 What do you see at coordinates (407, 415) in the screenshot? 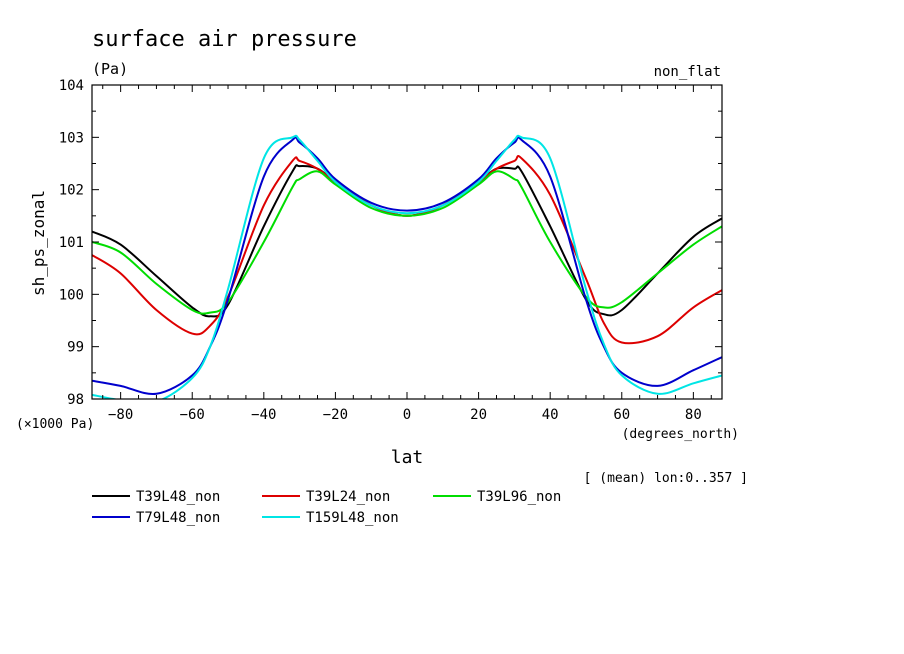
I see `x-tick-label: 0` at bounding box center [407, 415].